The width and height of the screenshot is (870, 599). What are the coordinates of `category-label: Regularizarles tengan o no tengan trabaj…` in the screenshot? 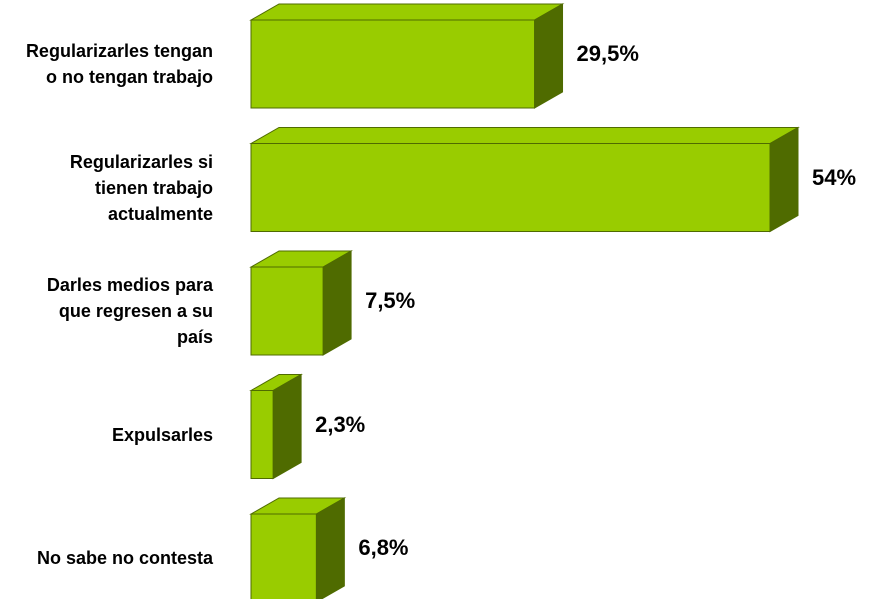 It's located at (119, 64).